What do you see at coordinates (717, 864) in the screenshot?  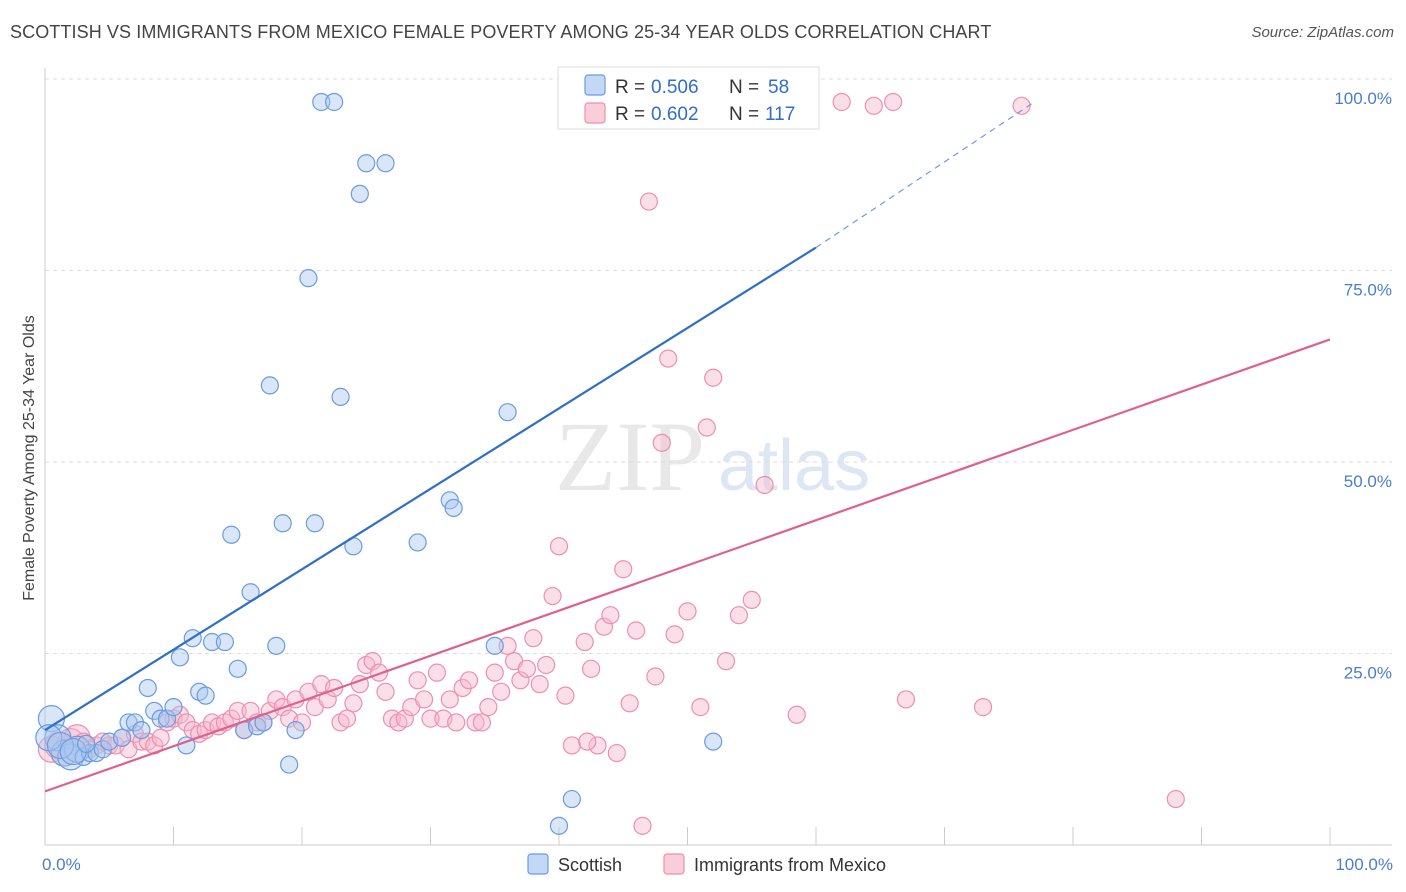 I see `x-tick-labels: 0.0% 100.0%` at bounding box center [717, 864].